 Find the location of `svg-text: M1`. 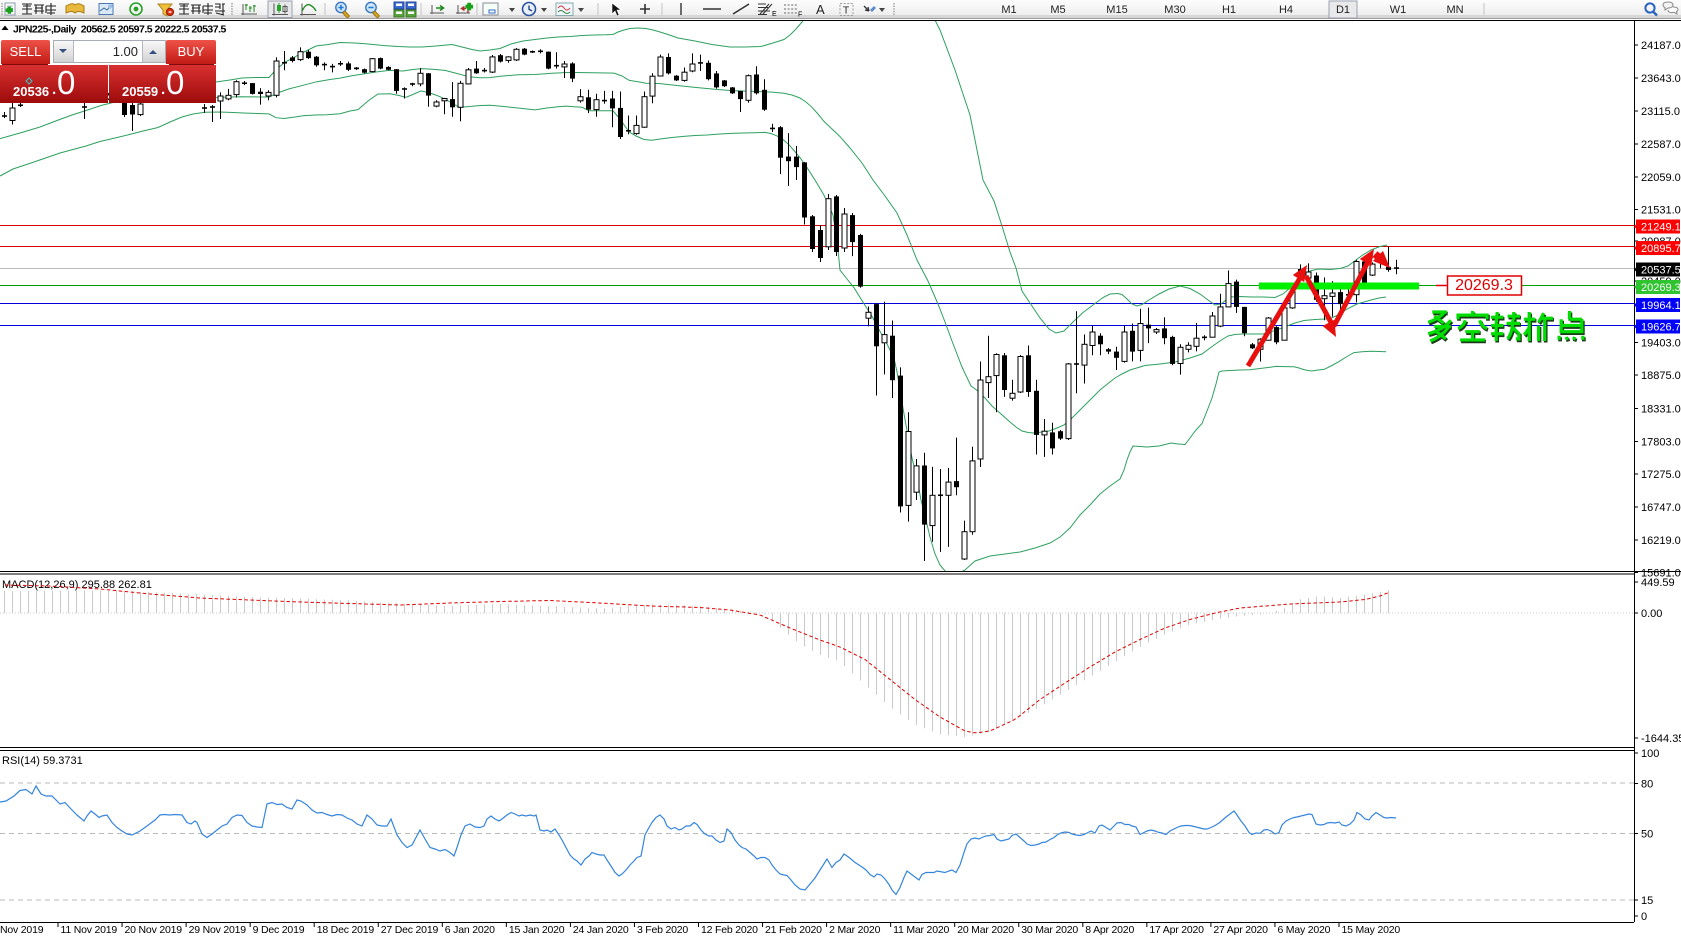

svg-text: M1 is located at coordinates (1008, 10).